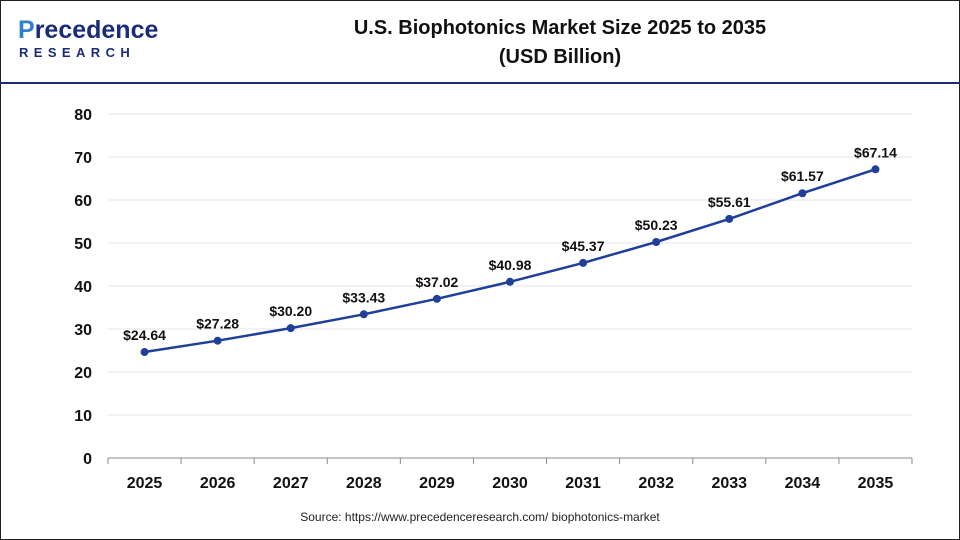  I want to click on x-tick-label: 2034, so click(803, 483).